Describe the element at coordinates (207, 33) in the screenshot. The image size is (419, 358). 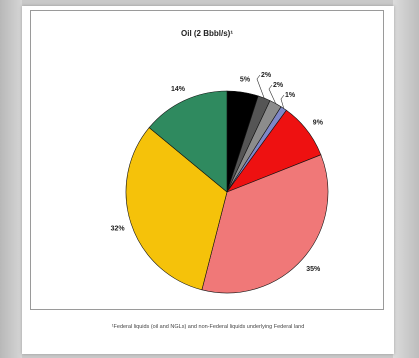
I see `chart-title: Oil (2 Bbbl/s)¹` at that location.